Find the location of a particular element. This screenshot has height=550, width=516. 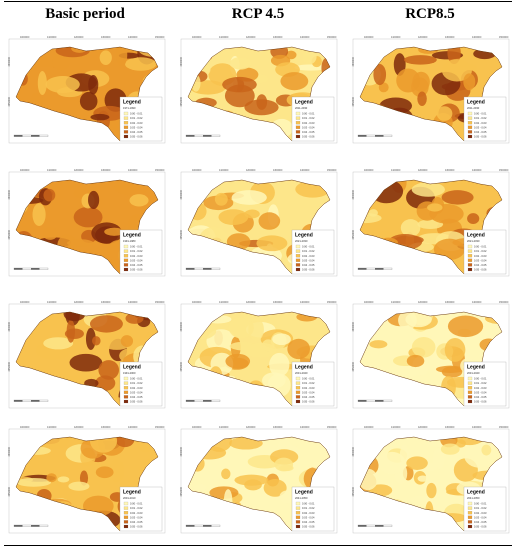

x-tick-label: 4000000 is located at coordinates (369, 302).